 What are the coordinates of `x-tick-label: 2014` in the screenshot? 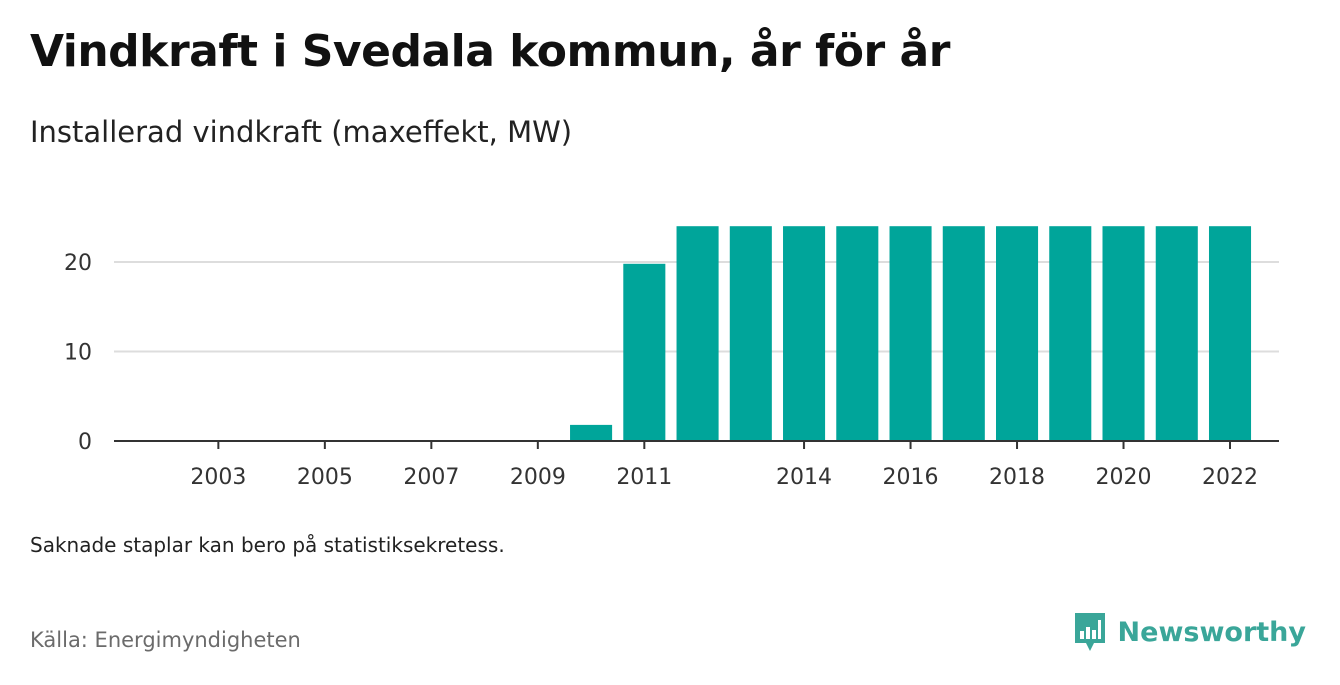 It's located at (804, 477).